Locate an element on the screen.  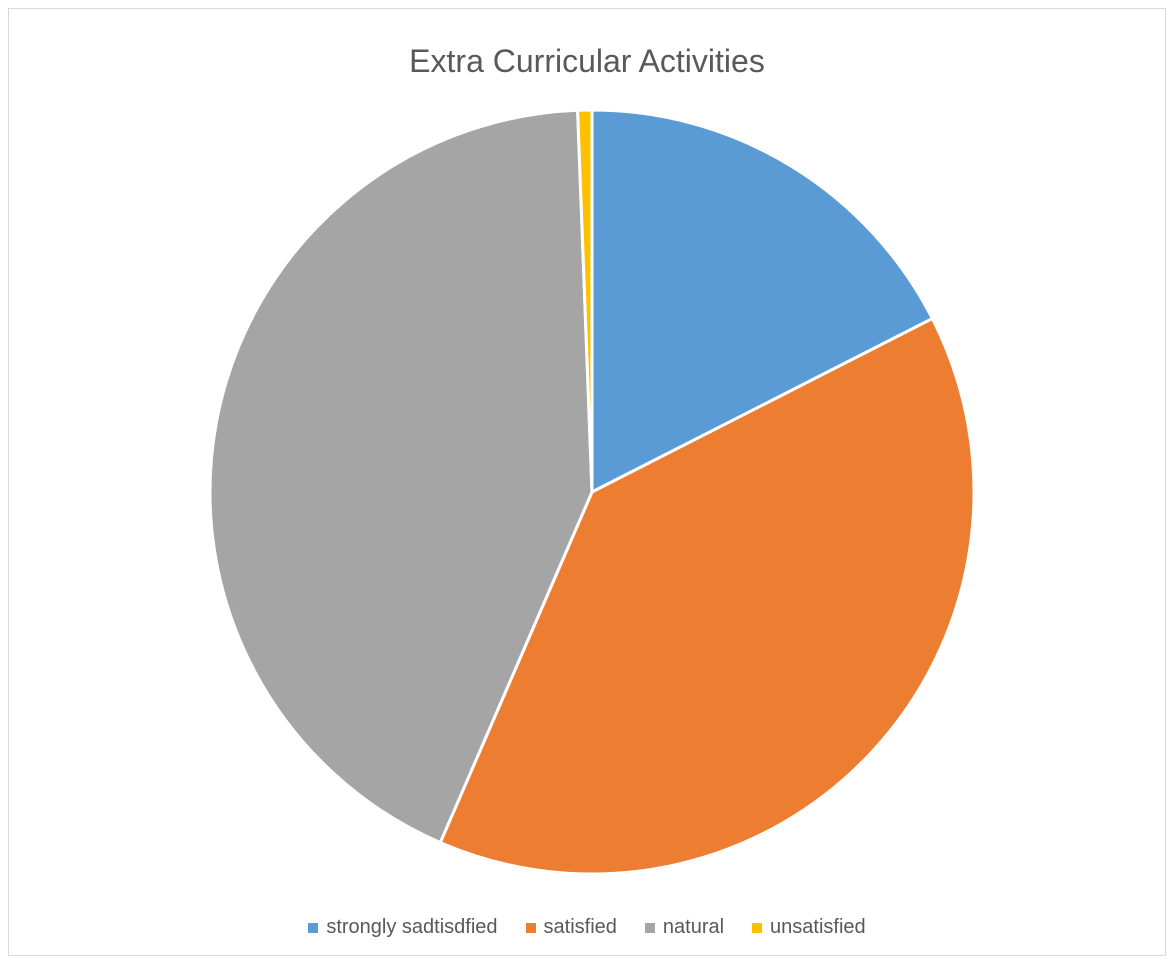
legend-item-unsatisfied: unsatisfied is located at coordinates (809, 927).